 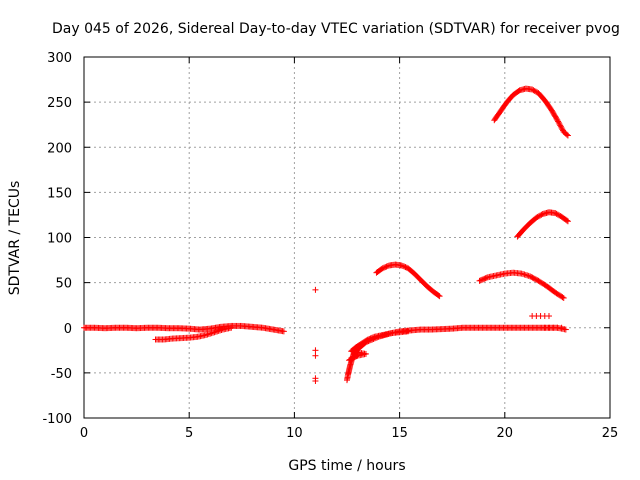 I want to click on y-tick-label: 100, so click(x=59, y=239).